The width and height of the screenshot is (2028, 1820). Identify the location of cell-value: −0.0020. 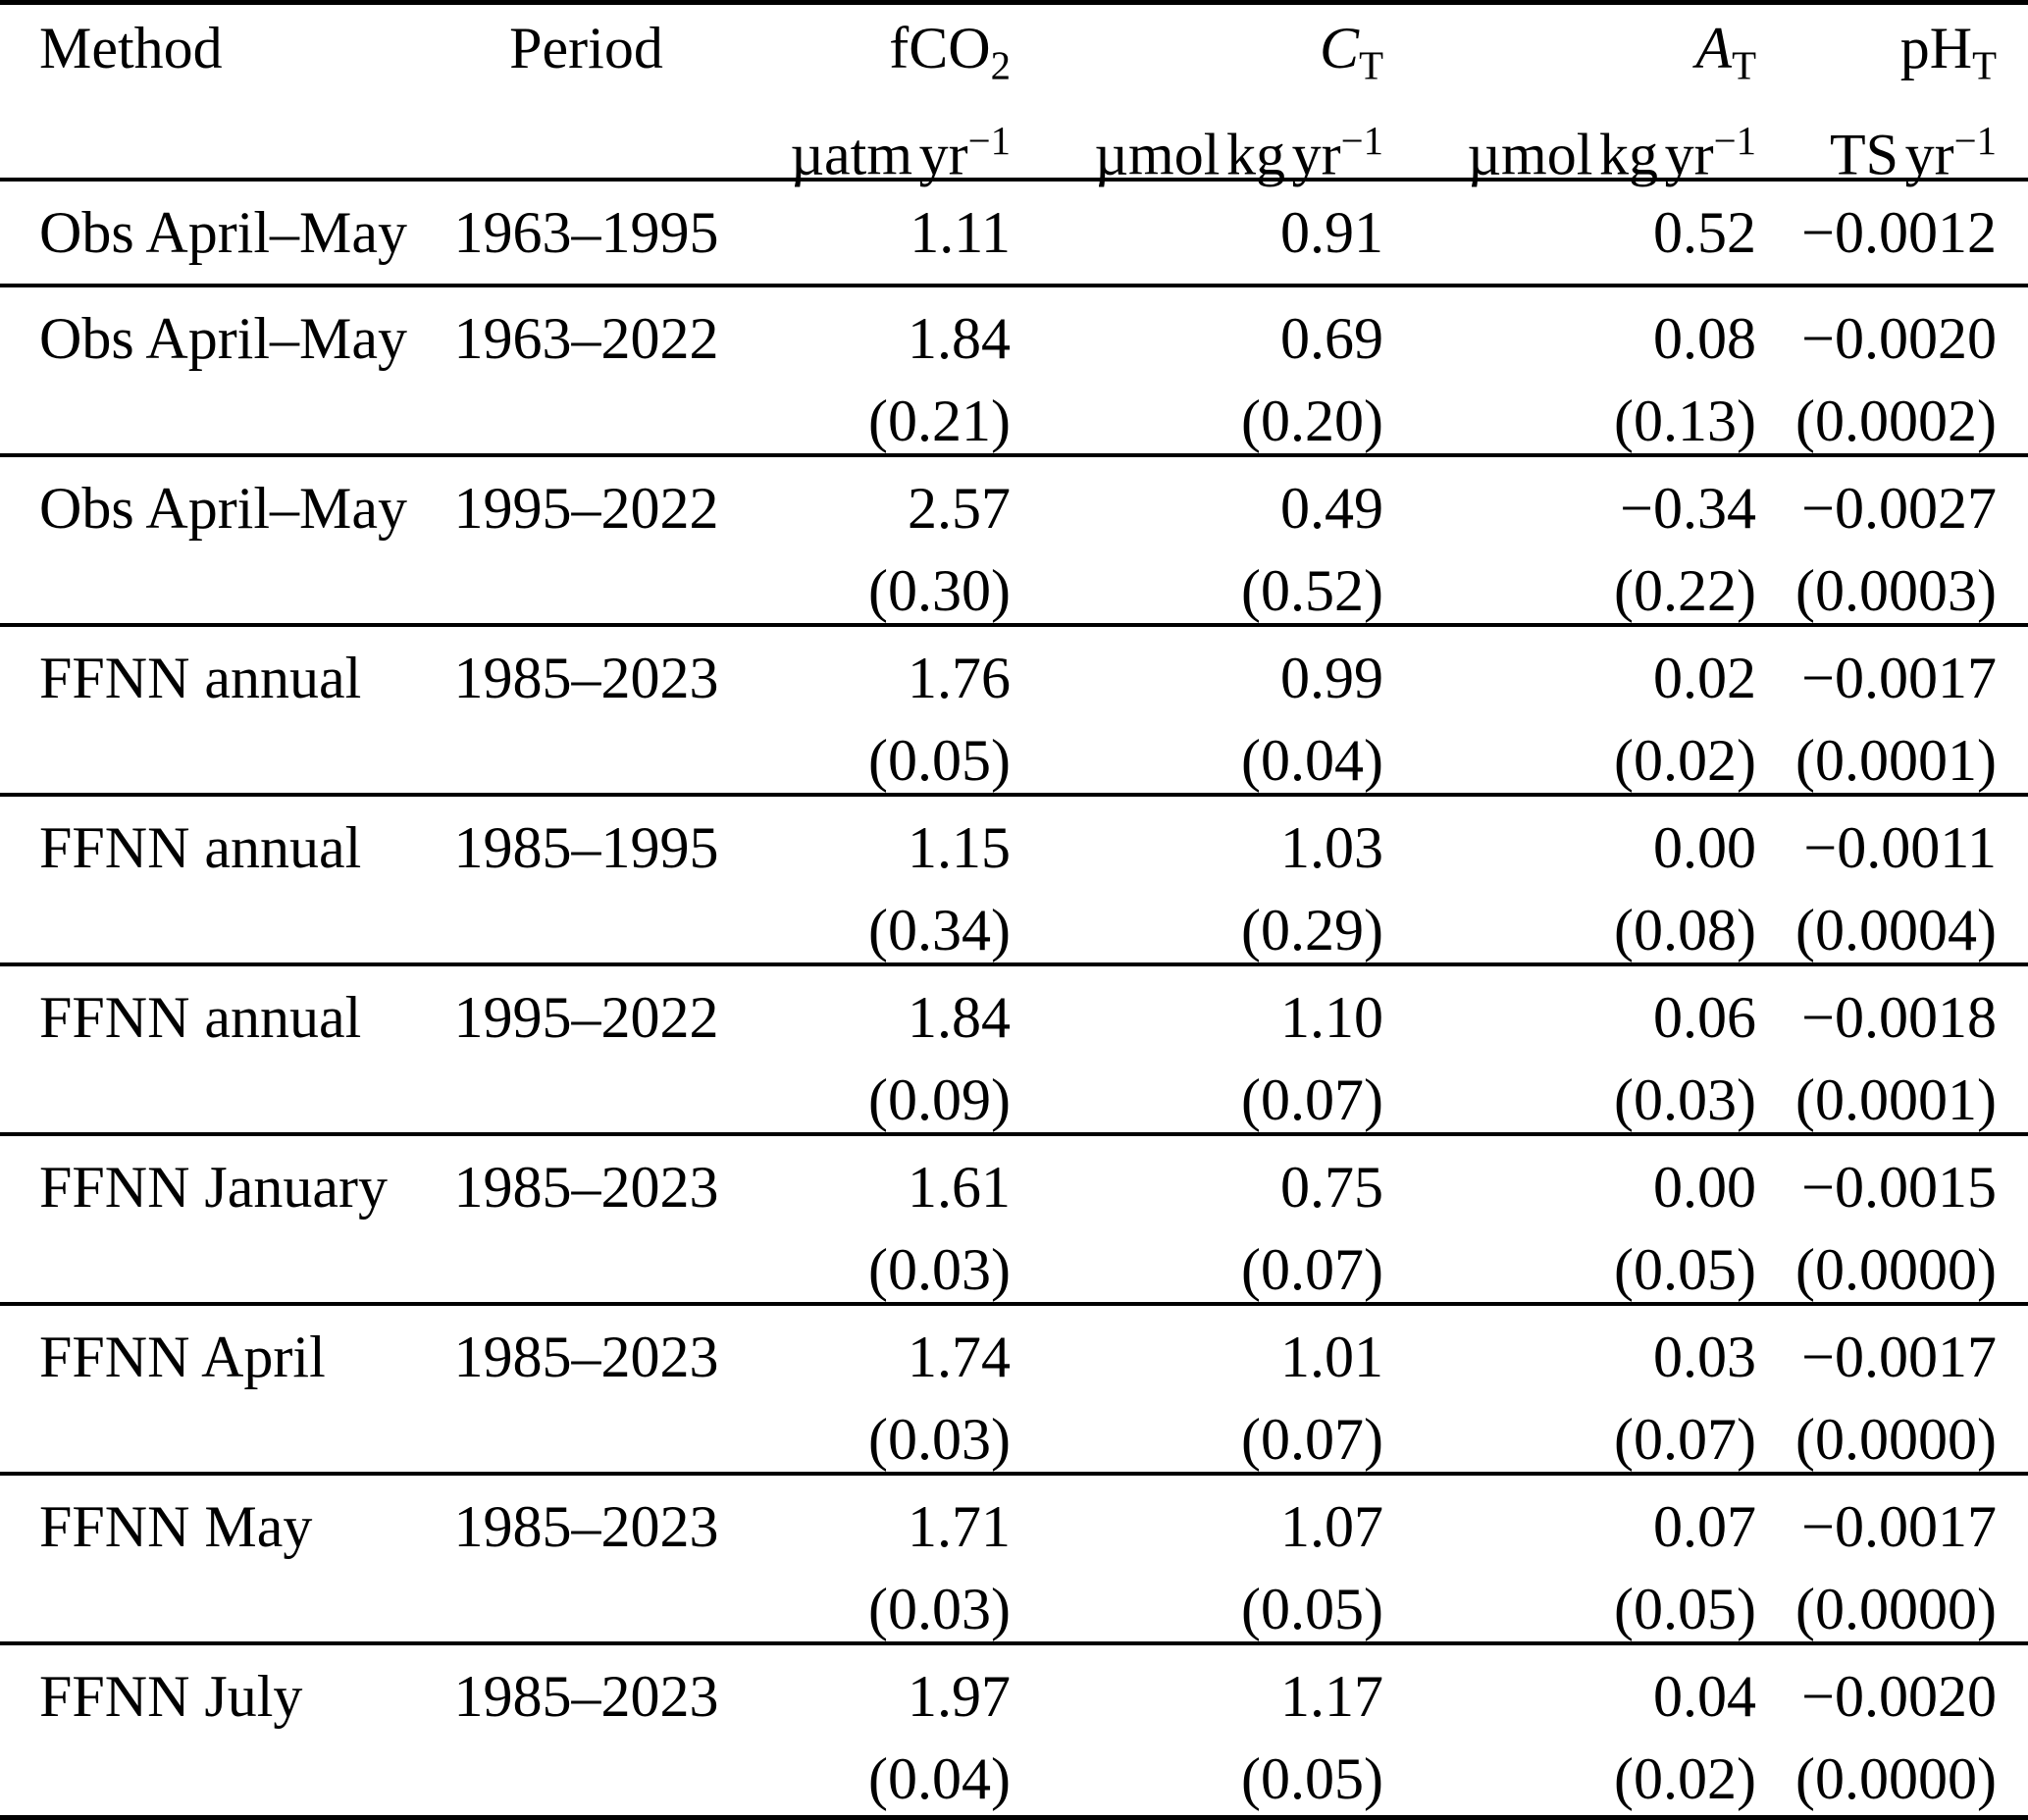
(1899, 1696).